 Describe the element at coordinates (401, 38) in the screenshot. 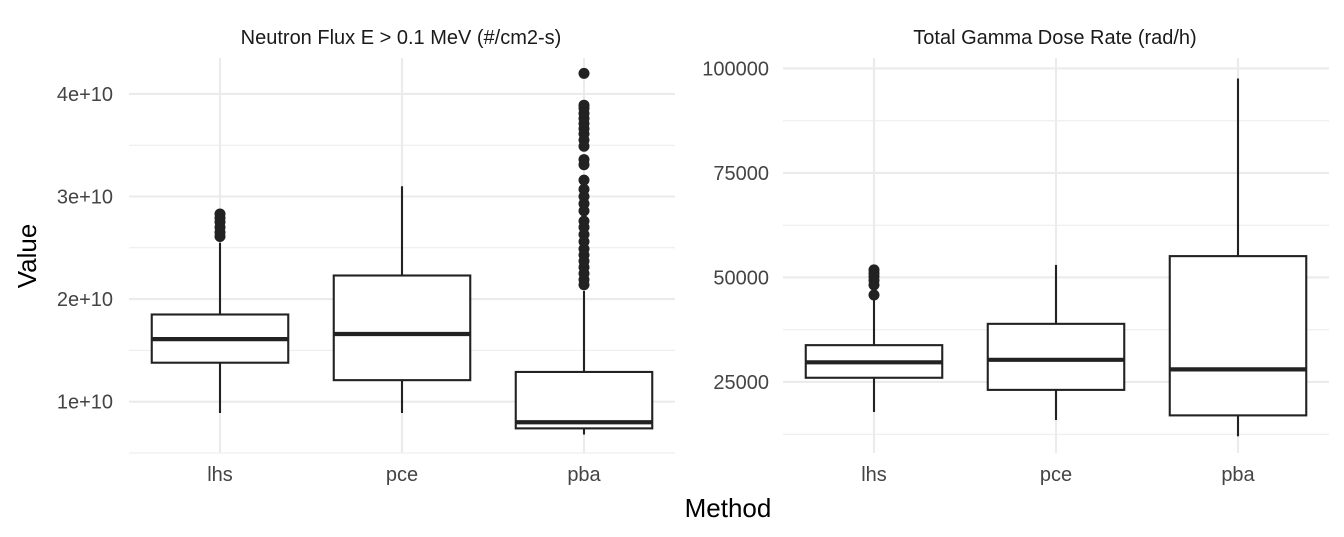

I see `facet-title-neutron-flux: Neutron Flux E > 0.1 MeV (#/cm2-s)` at that location.